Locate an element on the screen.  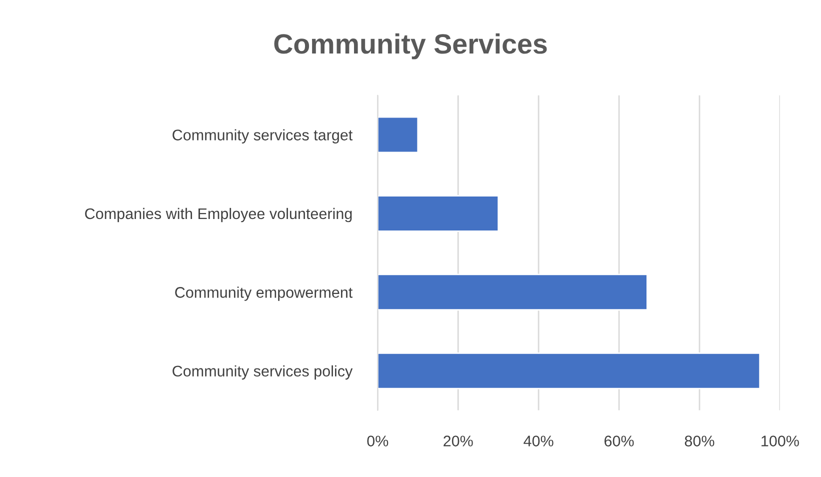
x-tick-label: 60% is located at coordinates (619, 441).